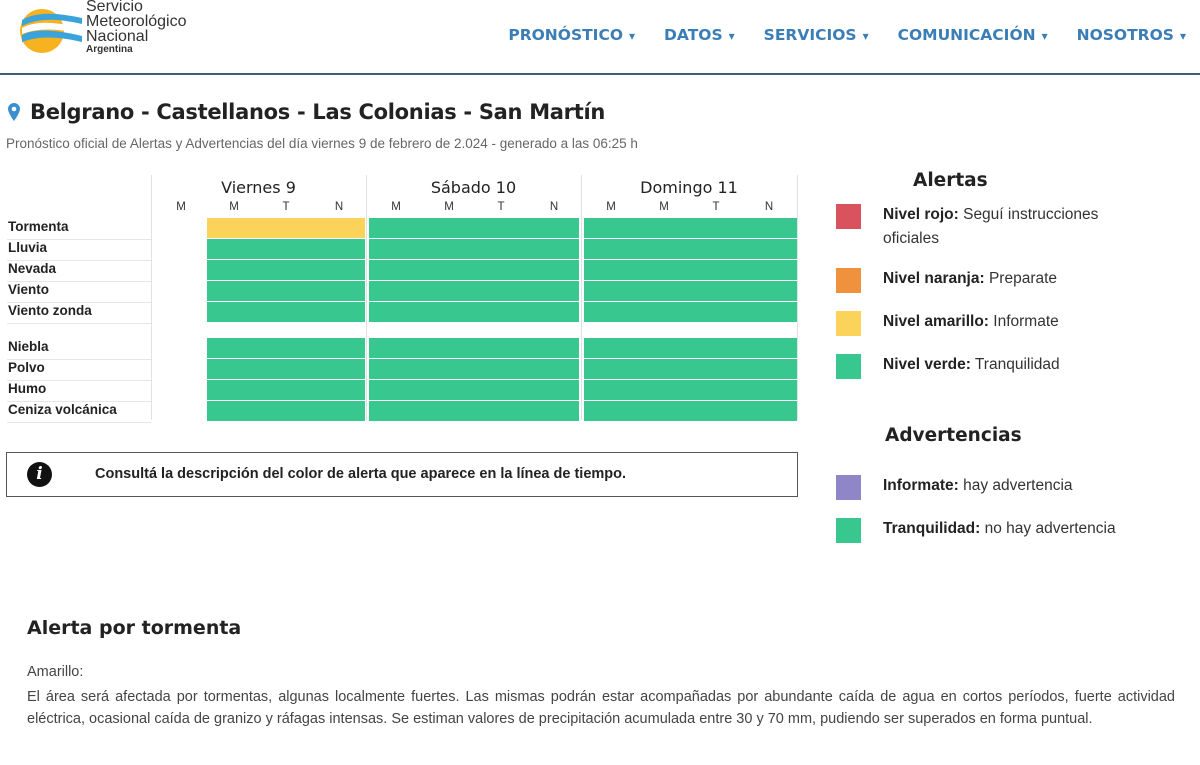 This screenshot has height=765, width=1200. What do you see at coordinates (114, 7) in the screenshot?
I see `brand-line-1: Servicio` at bounding box center [114, 7].